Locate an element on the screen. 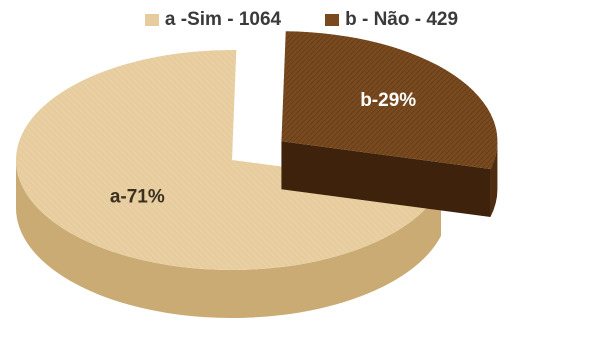 This screenshot has height=349, width=603. slice-label-b: b-29% is located at coordinates (388, 100).